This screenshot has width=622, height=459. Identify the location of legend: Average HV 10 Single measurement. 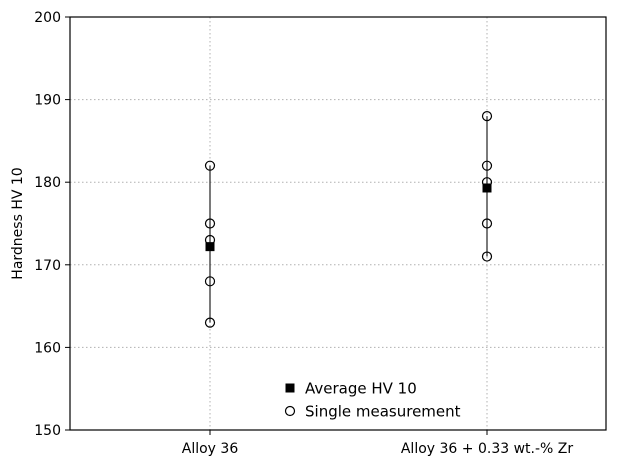
(372, 400).